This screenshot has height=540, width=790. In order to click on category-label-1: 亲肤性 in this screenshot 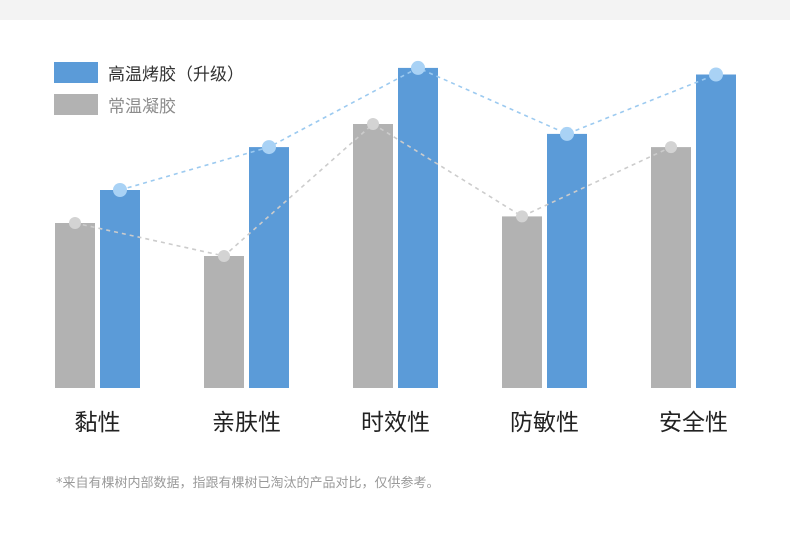, I will do `click(246, 423)`.